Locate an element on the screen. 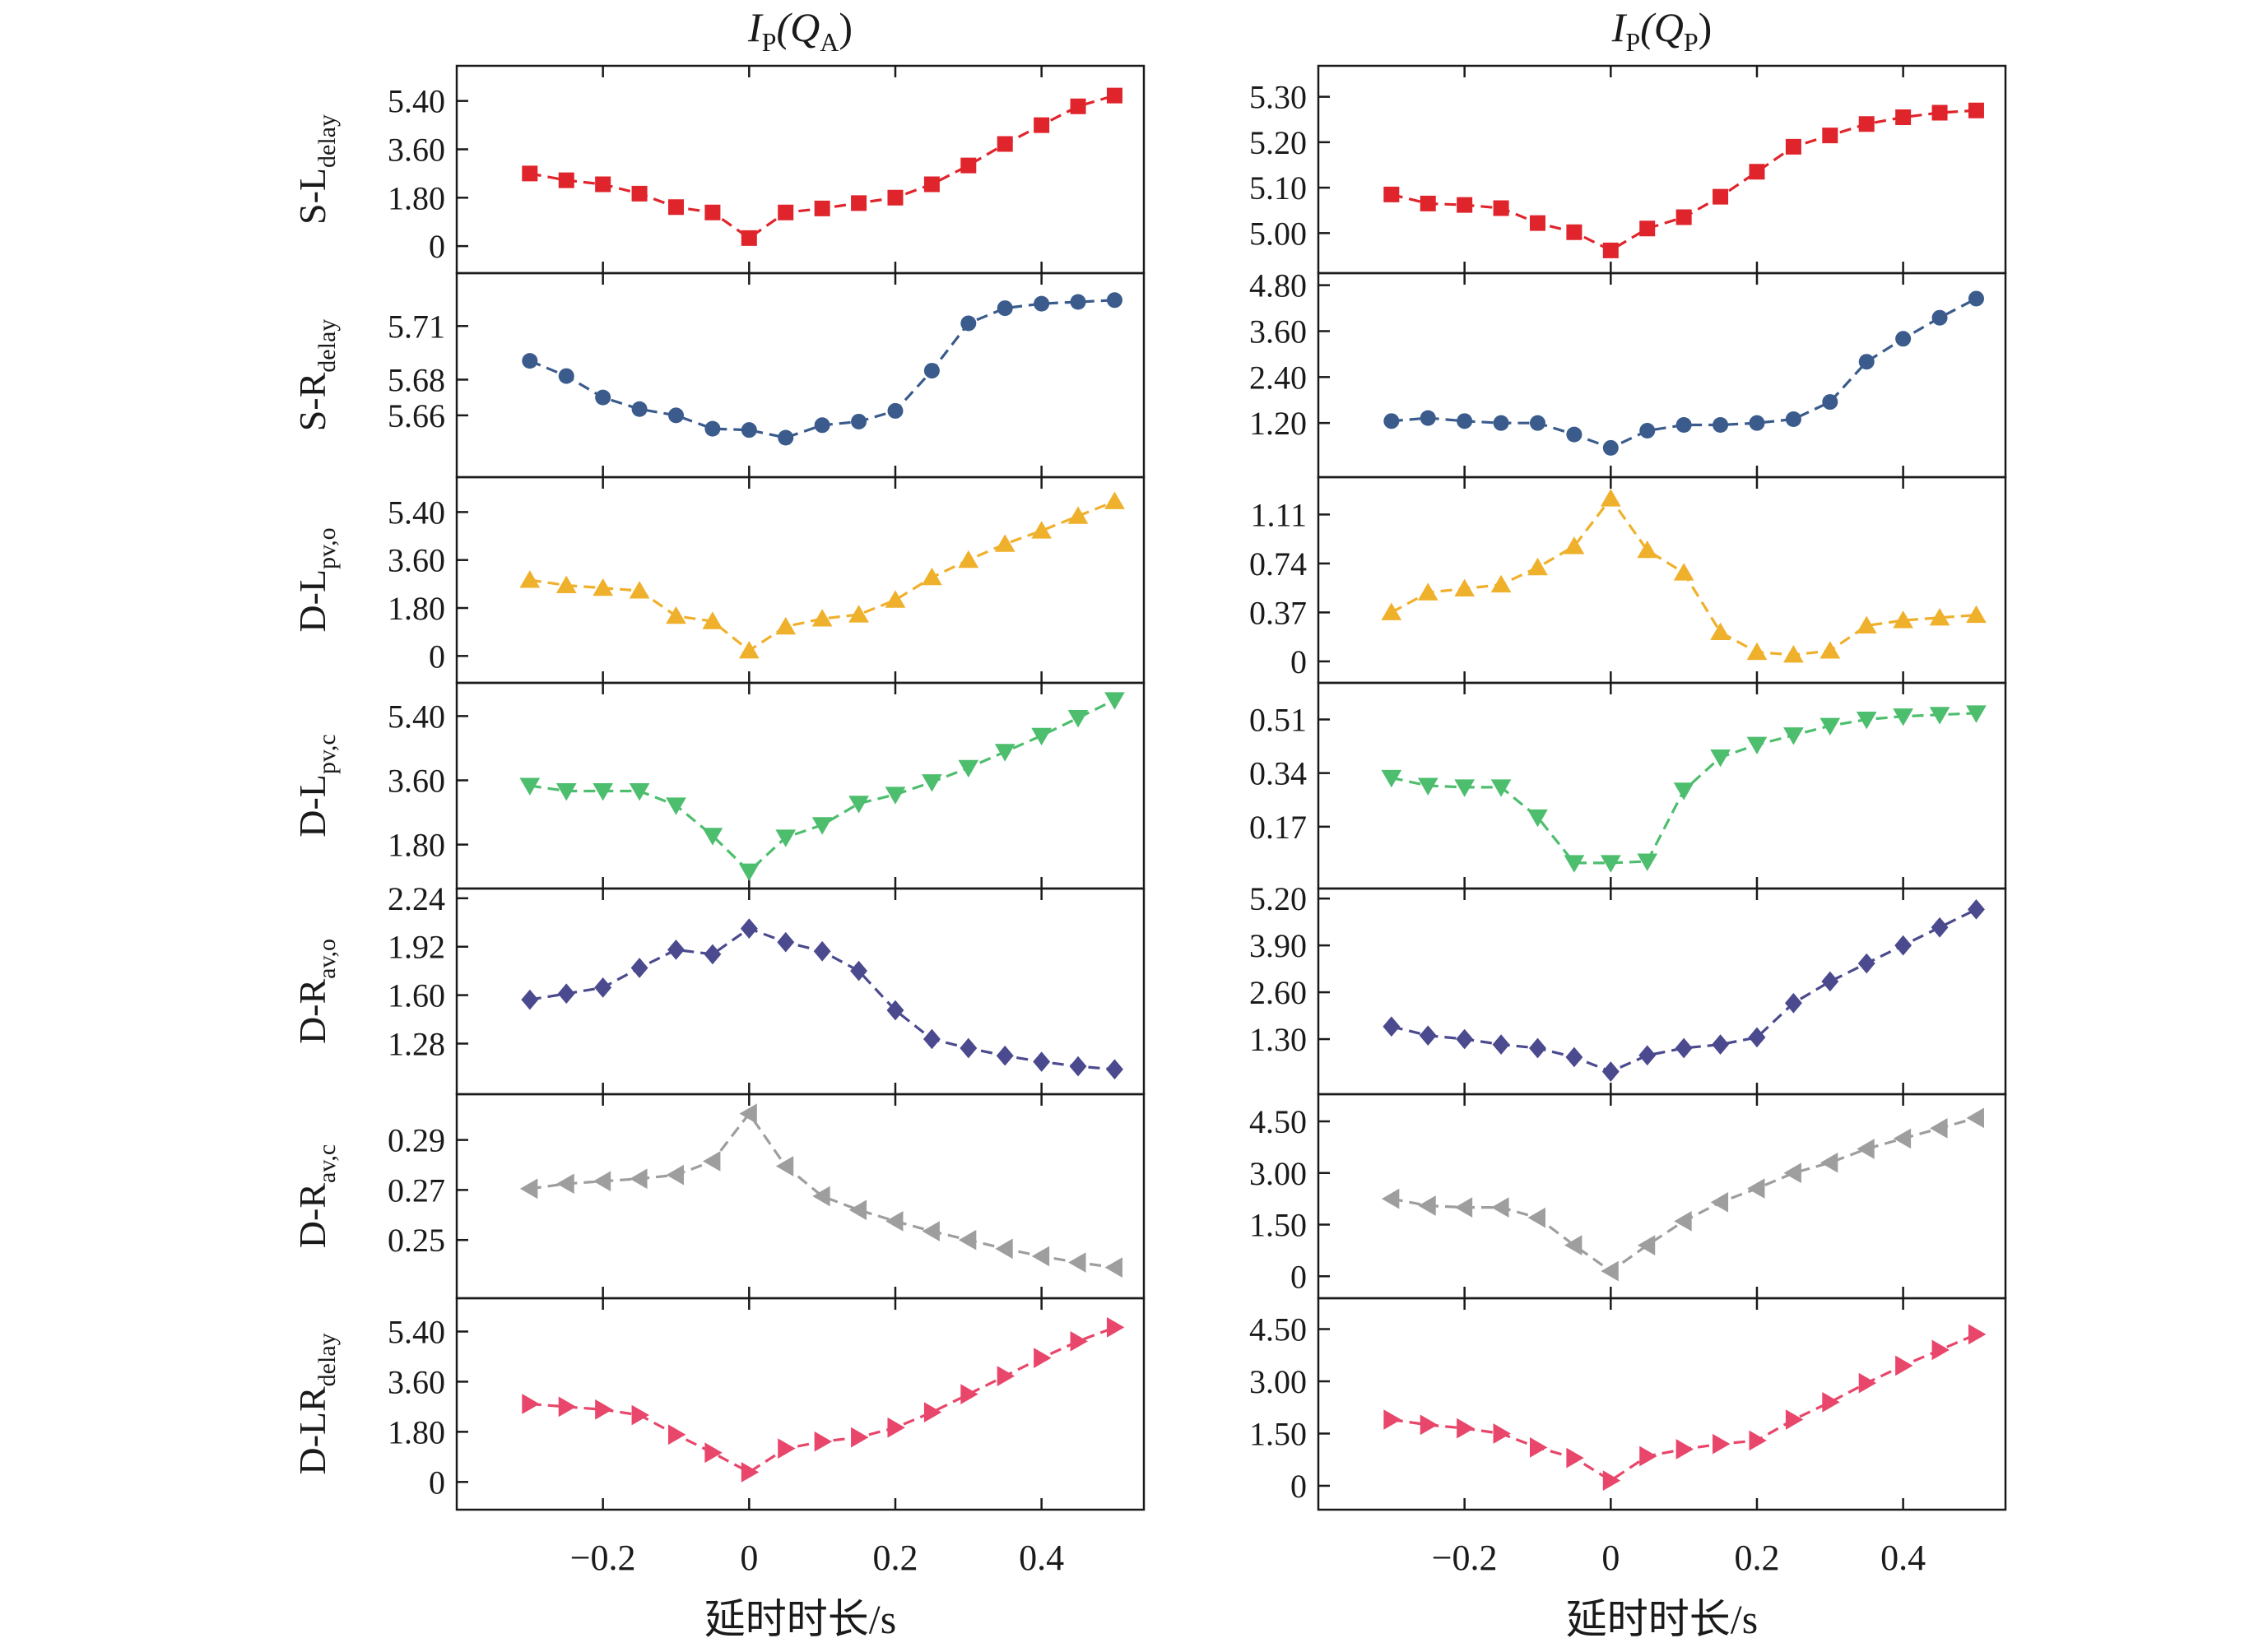  panel: 0.25 0.27 0.29 is located at coordinates (767, 1197).